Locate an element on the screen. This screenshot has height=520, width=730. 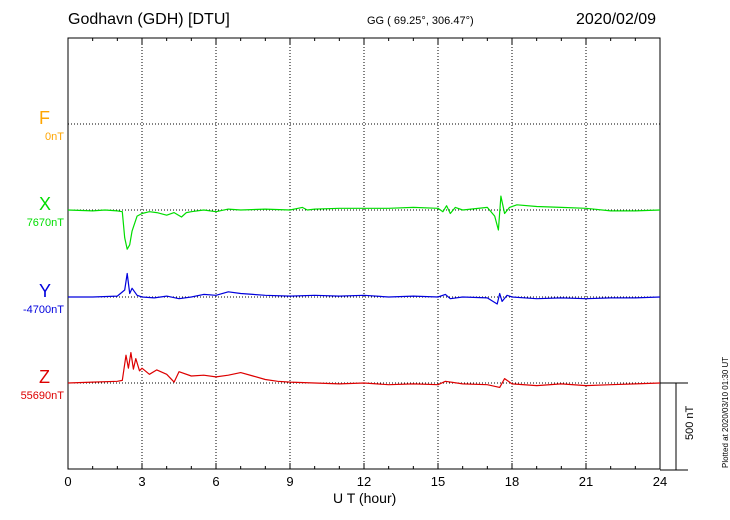
x-tick-label-3: 3 is located at coordinates (142, 481).